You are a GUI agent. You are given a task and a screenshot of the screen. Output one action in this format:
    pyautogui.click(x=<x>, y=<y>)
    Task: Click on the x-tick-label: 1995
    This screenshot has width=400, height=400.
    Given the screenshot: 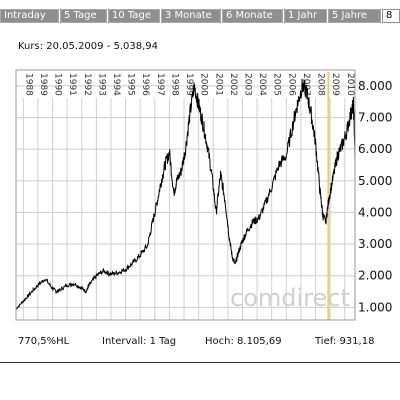 What is the action you would take?
    pyautogui.click(x=131, y=84)
    